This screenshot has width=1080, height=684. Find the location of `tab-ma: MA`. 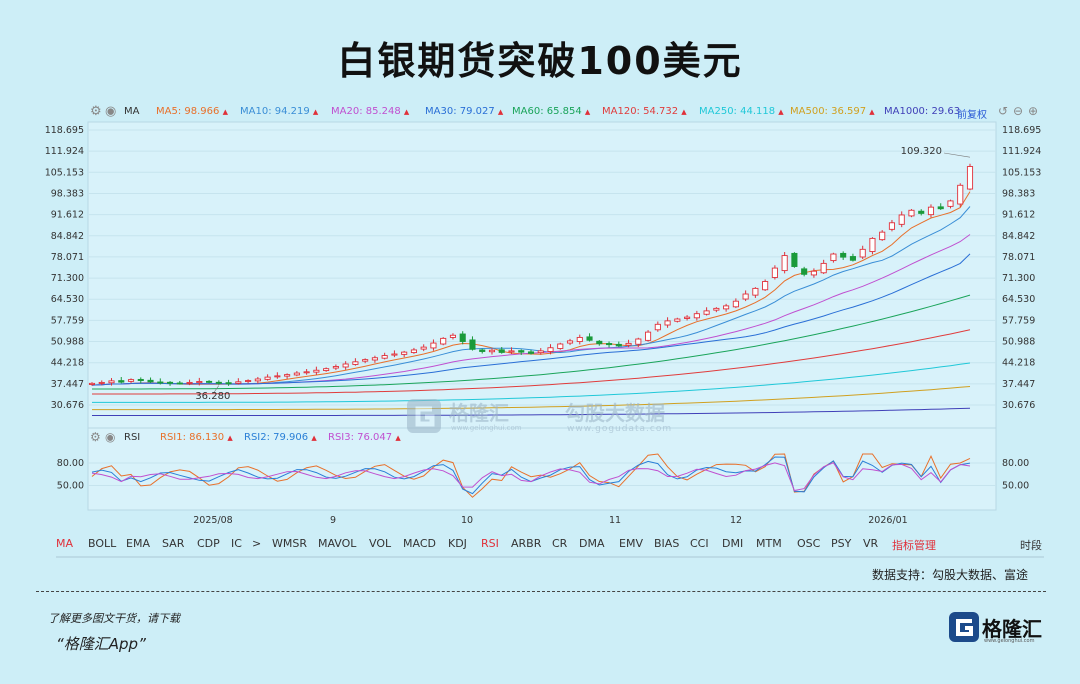

tab-ma: MA is located at coordinates (65, 543).